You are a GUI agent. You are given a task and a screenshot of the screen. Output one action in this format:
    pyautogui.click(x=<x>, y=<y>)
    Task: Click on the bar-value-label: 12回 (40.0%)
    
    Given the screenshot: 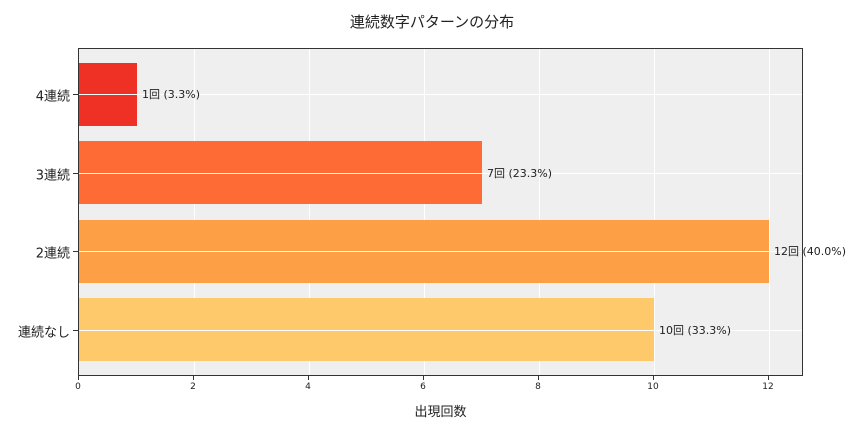 What is the action you would take?
    pyautogui.click(x=810, y=251)
    